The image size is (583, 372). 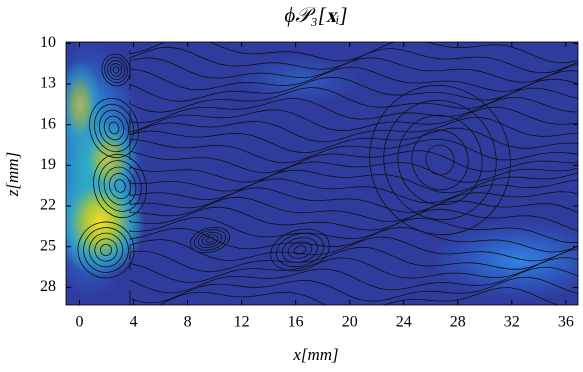 I want to click on y-tick-label: 25, so click(x=48, y=245).